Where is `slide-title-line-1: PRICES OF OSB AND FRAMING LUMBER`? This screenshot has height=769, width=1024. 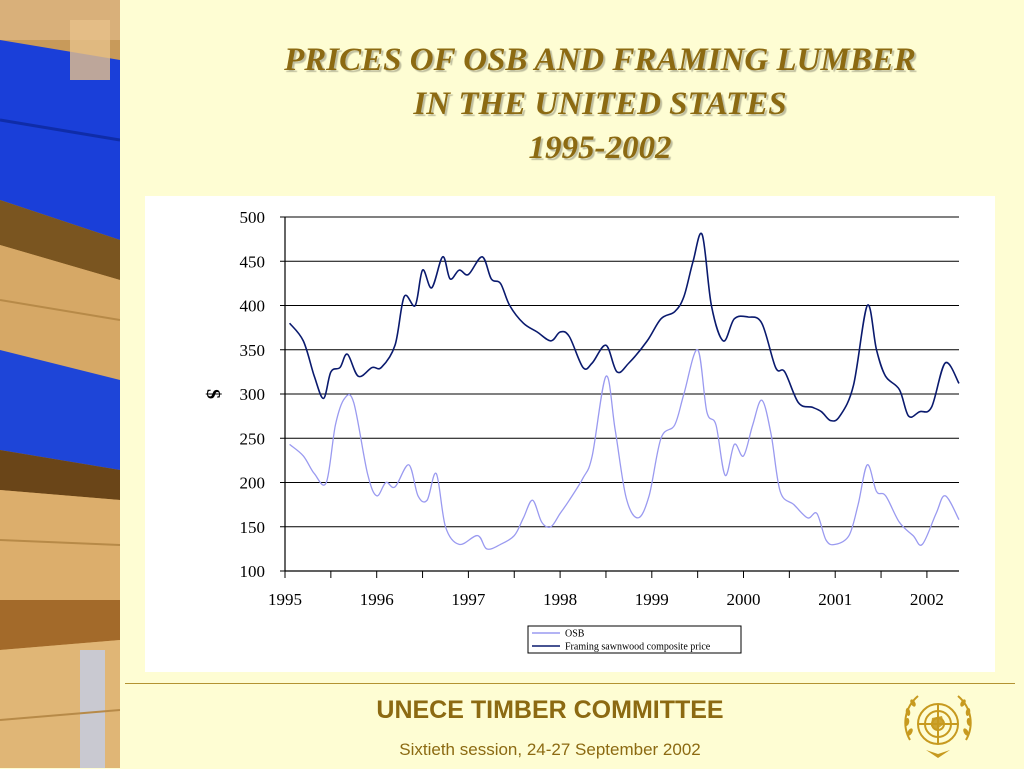
slide-title-line-1: PRICES OF OSB AND FRAMING LUMBER is located at coordinates (600, 60).